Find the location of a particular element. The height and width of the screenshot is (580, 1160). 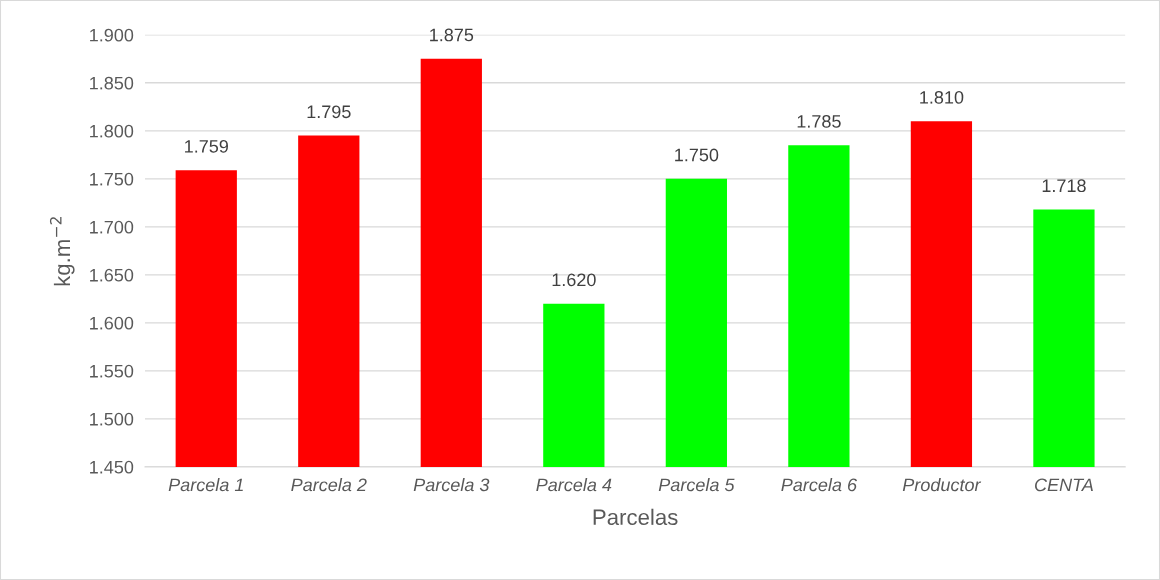

x-tick-label: Parcela 5 is located at coordinates (696, 485).